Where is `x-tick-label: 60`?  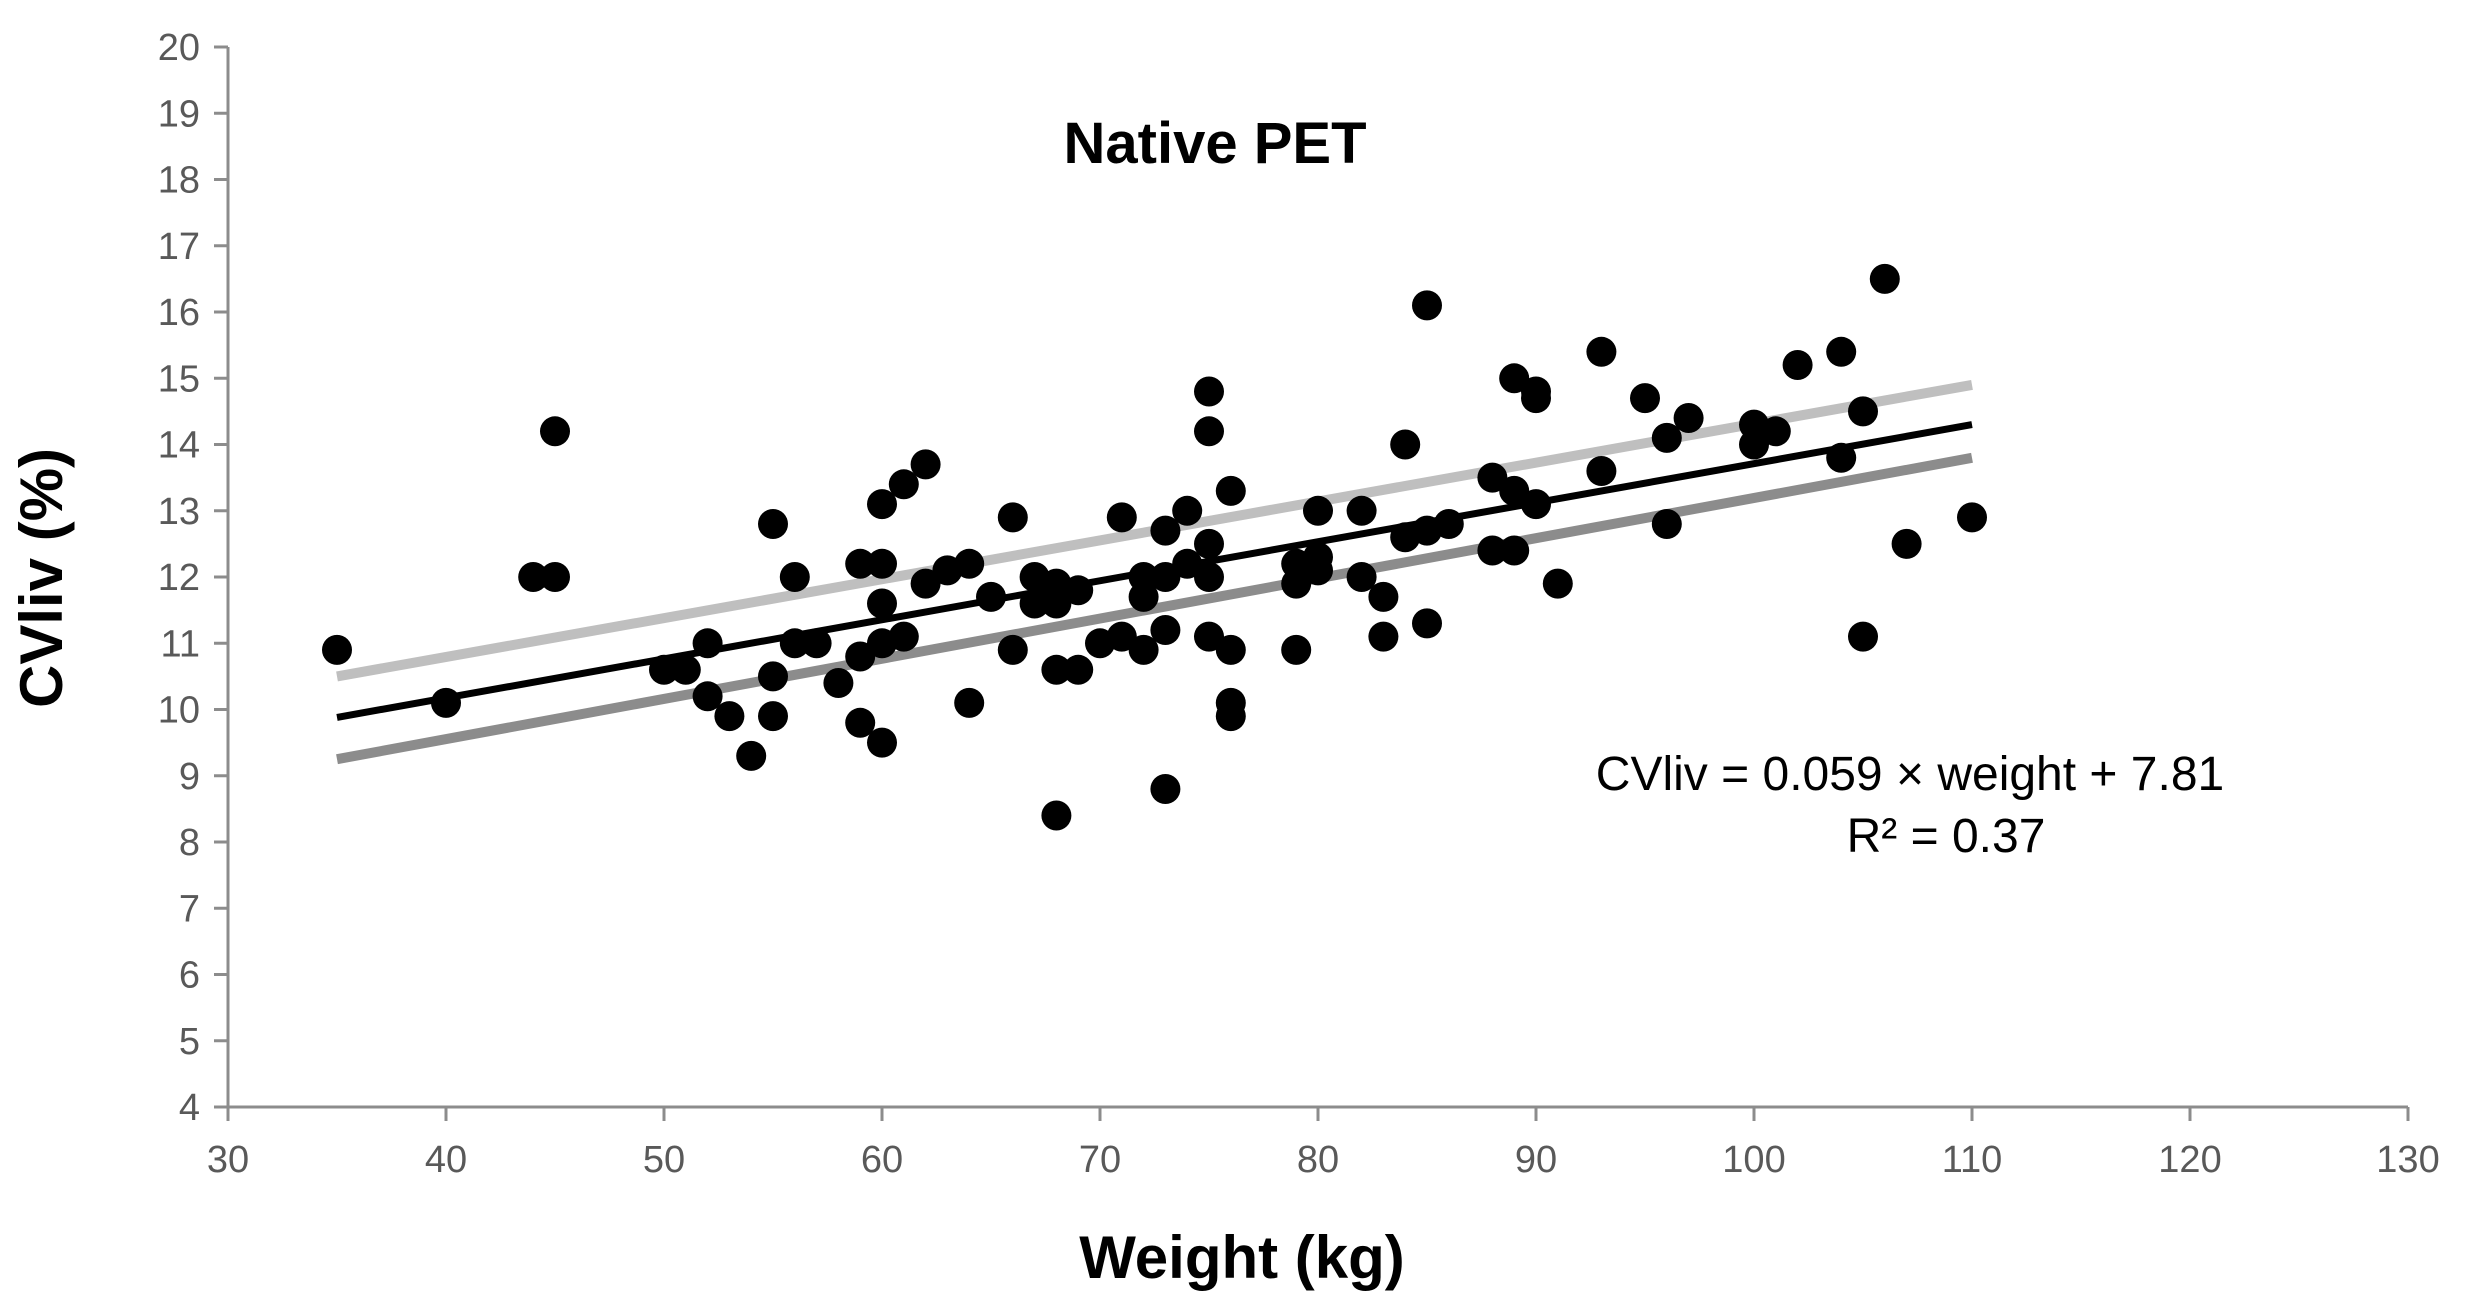 x-tick-label: 60 is located at coordinates (882, 1160).